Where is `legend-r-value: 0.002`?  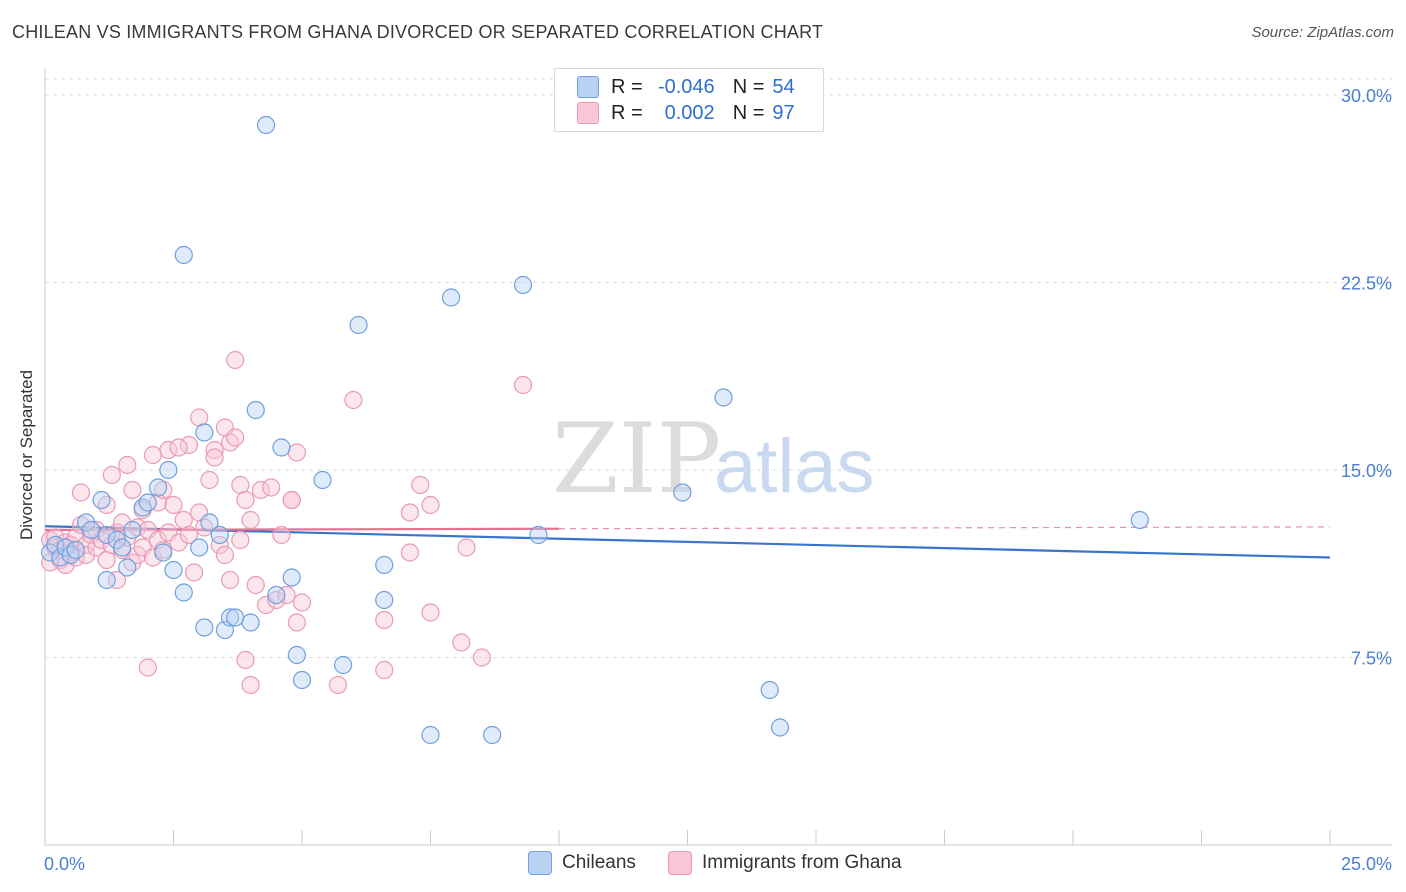 legend-r-value: 0.002 is located at coordinates (689, 112).